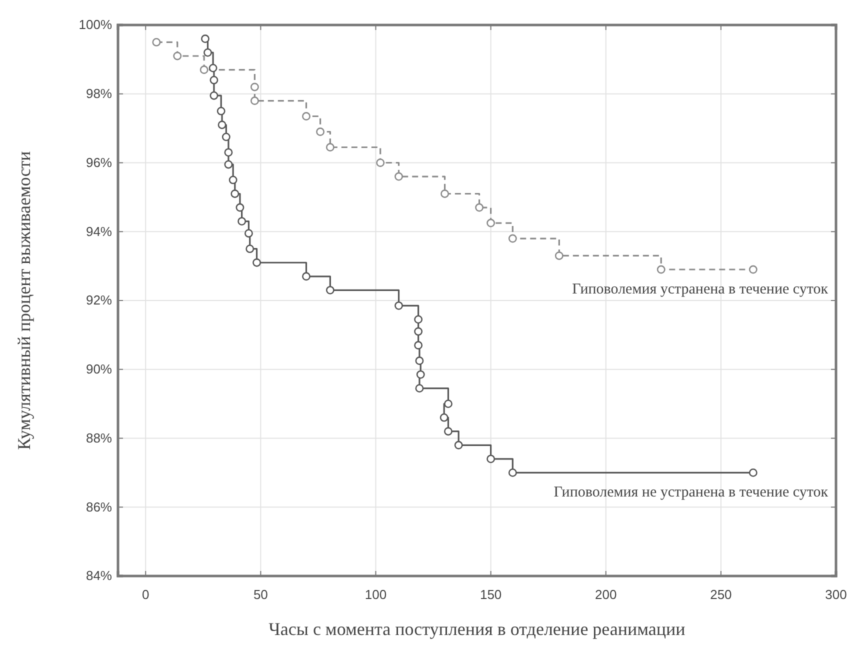 The image size is (860, 647). I want to click on x-axis-title: Часы с момента поступления в отделение реанимации, so click(477, 629).